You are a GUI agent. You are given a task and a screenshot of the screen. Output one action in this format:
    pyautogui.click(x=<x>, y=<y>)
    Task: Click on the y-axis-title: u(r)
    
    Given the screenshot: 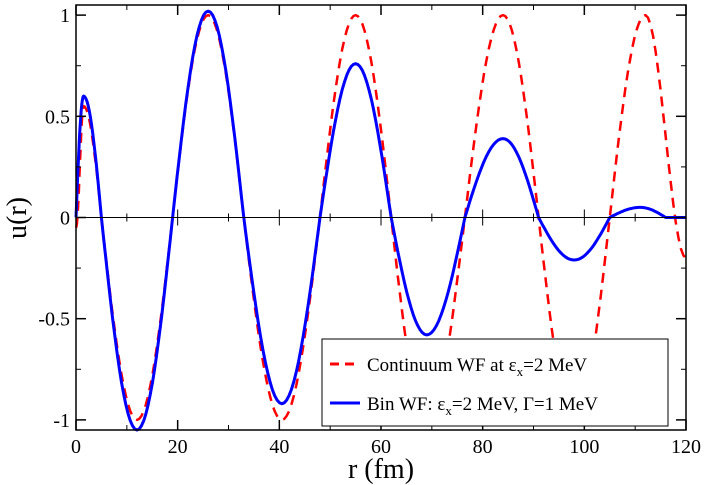 What is the action you would take?
    pyautogui.click(x=17, y=218)
    